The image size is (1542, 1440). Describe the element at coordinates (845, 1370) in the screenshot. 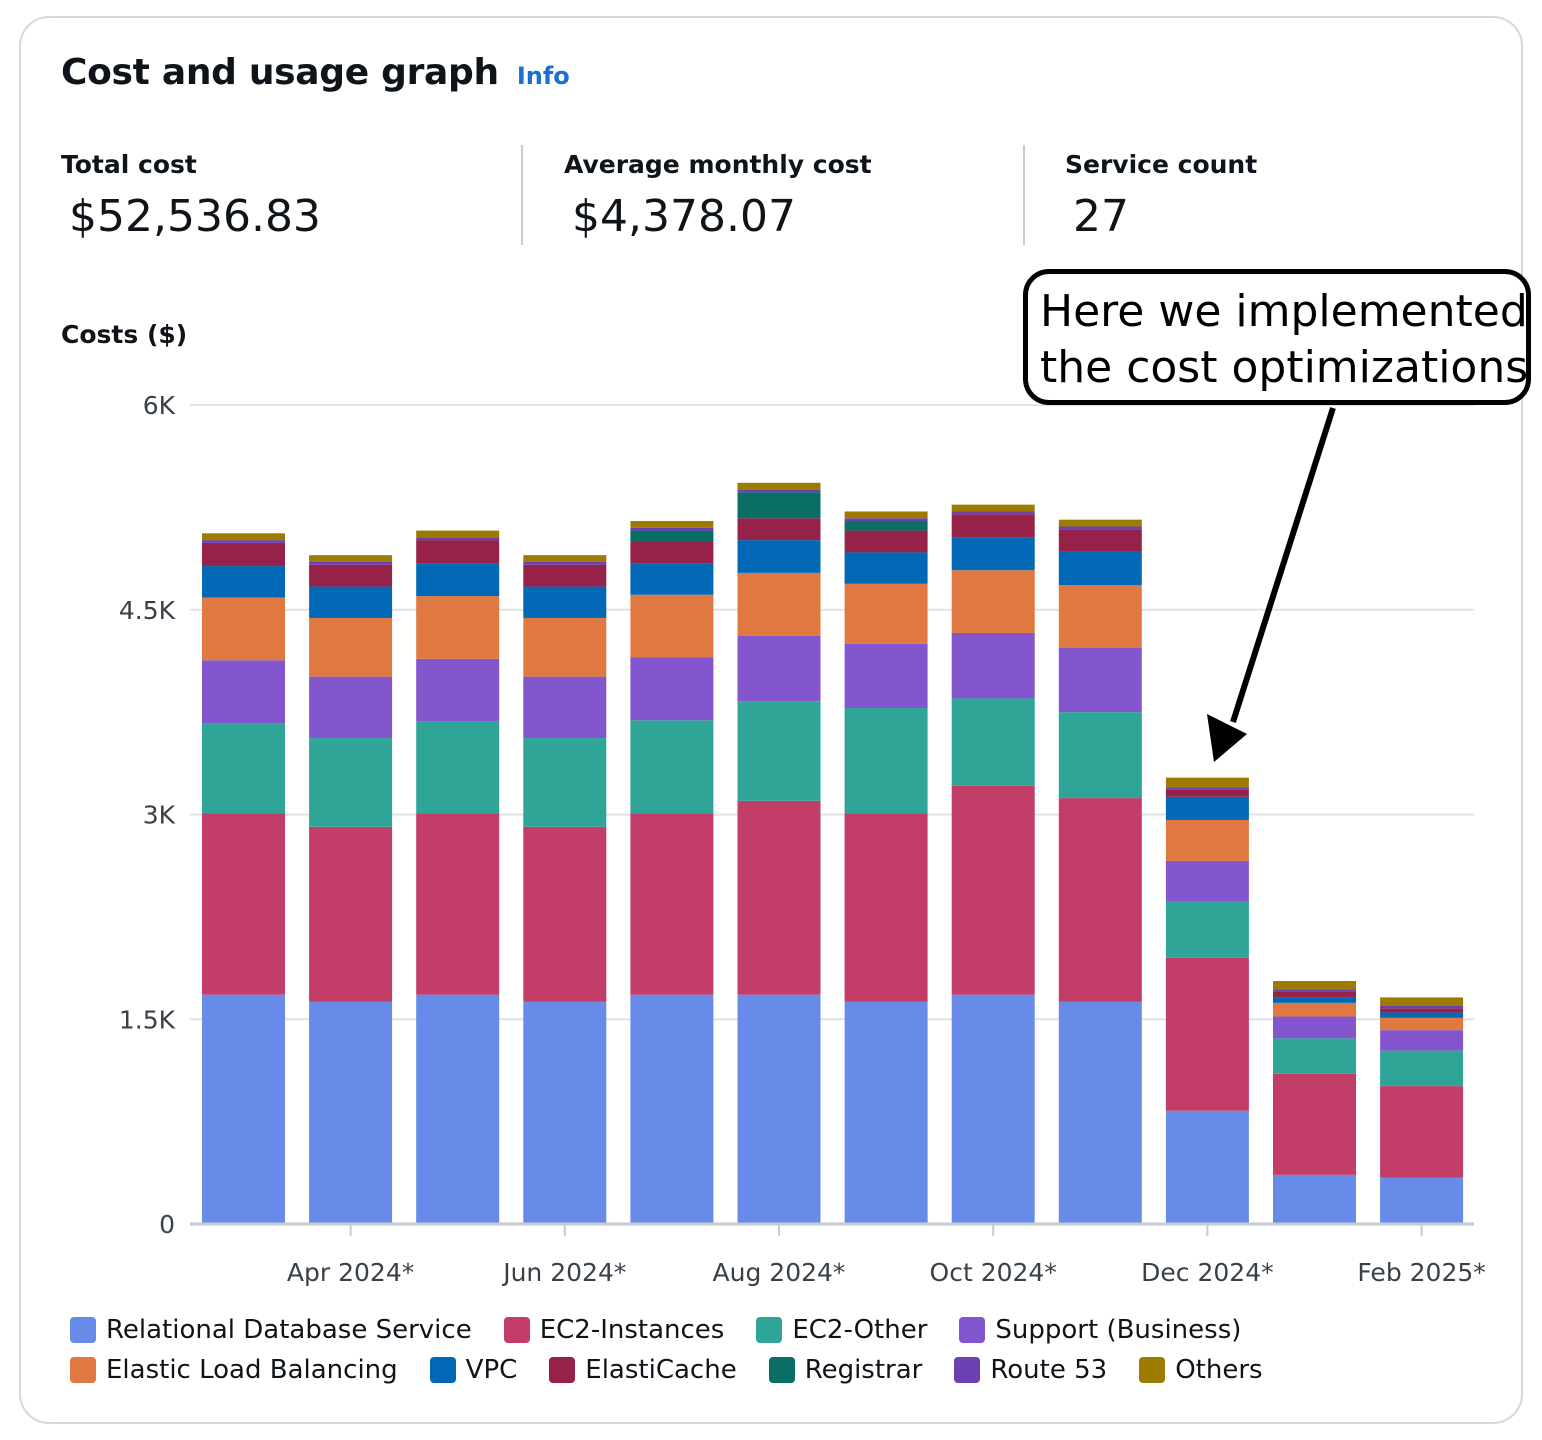

I see `legend-item: Registrar` at that location.